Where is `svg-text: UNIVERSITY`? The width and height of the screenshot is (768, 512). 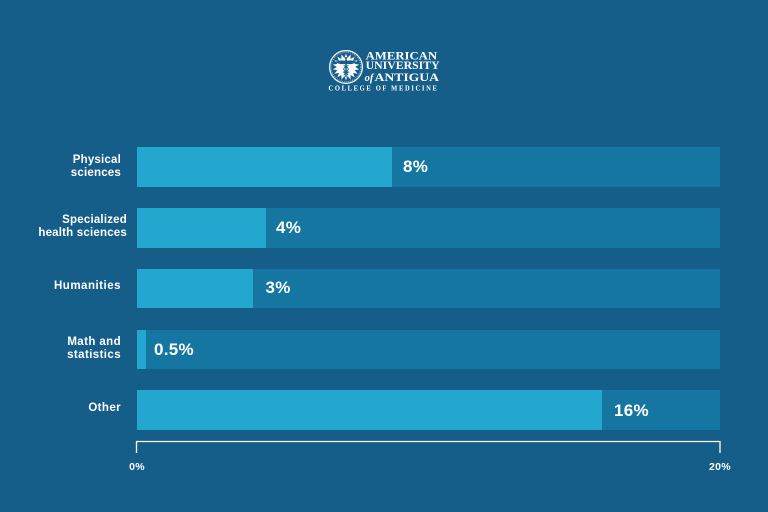
svg-text: UNIVERSITY is located at coordinates (403, 65).